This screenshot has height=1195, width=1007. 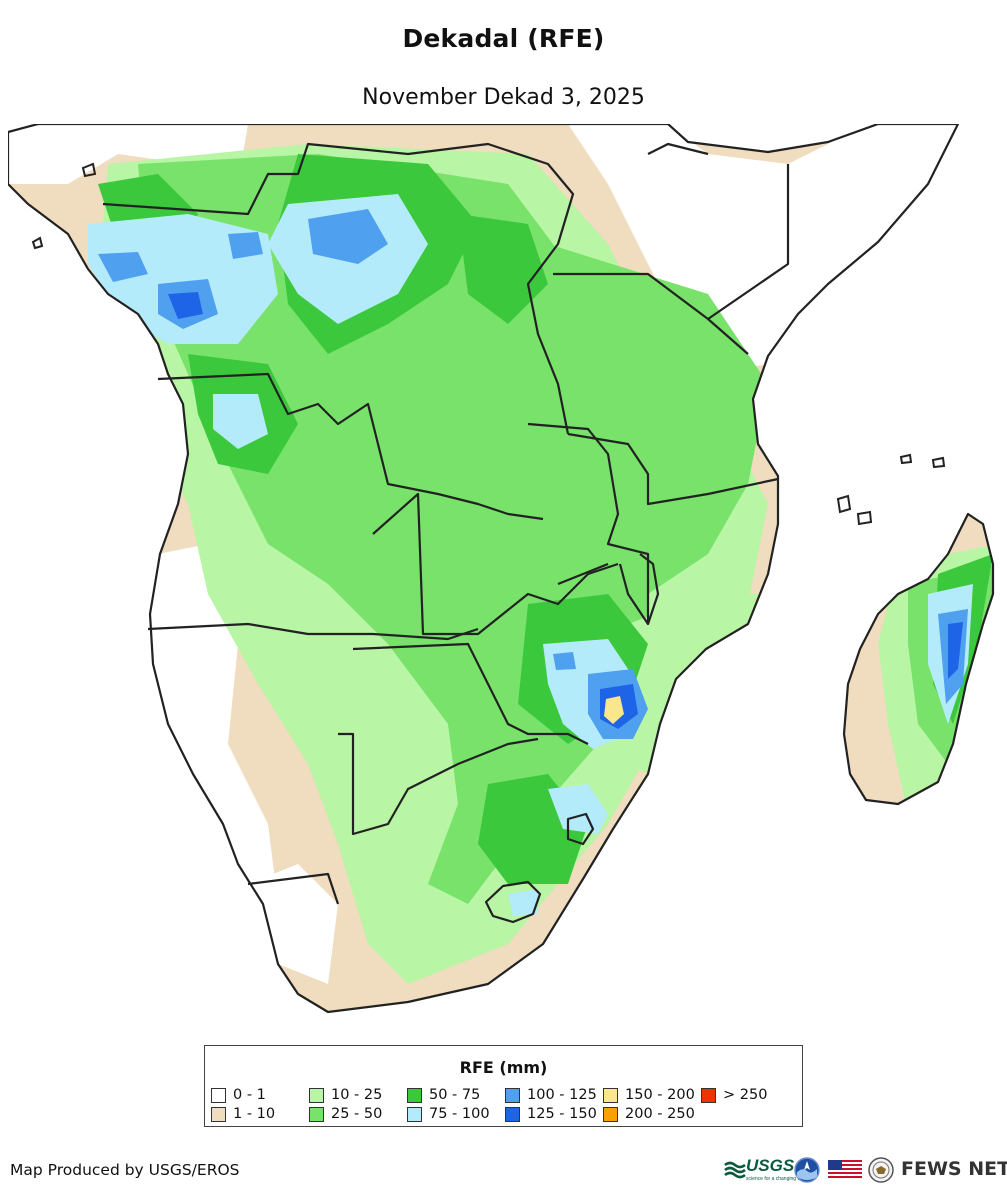 I want to click on legend-label: 150 - 200, so click(x=660, y=1095).